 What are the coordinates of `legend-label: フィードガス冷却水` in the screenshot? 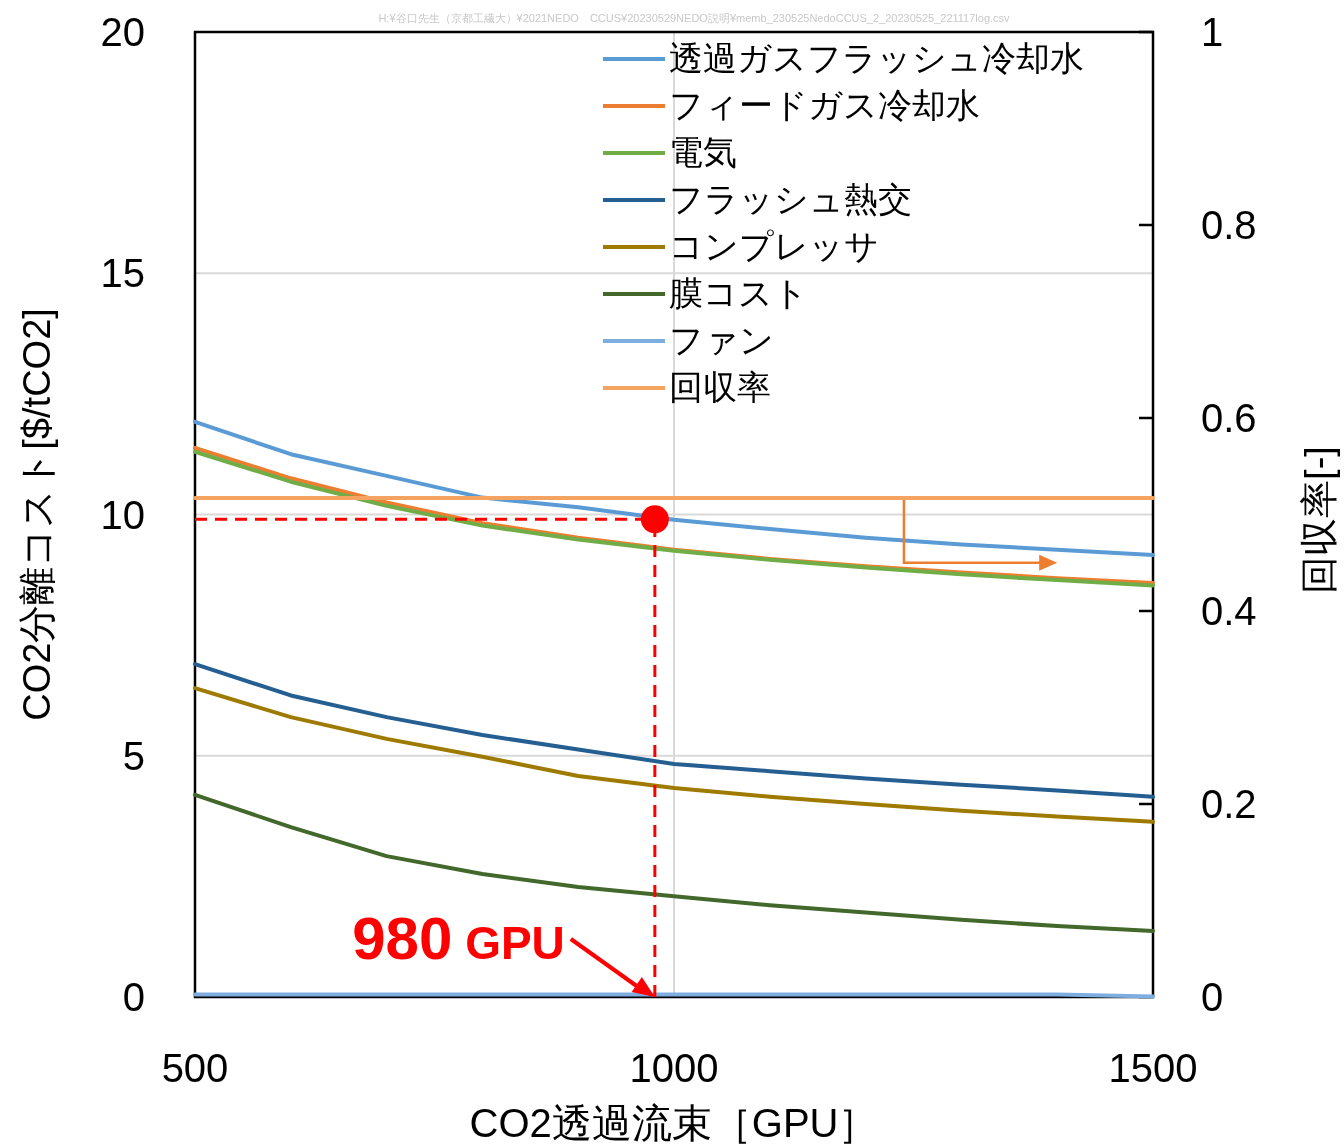 It's located at (824, 105).